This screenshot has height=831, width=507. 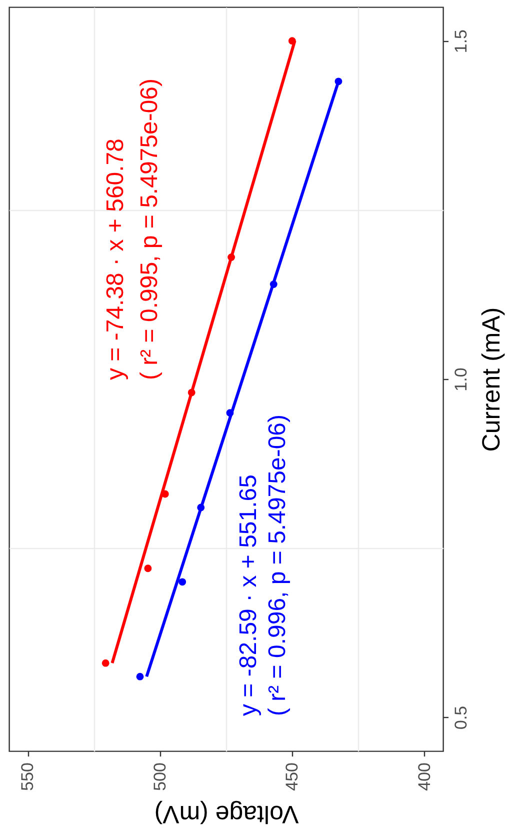 What do you see at coordinates (248, 595) in the screenshot?
I see `annotation: y = -82.59 · x + 551.65` at bounding box center [248, 595].